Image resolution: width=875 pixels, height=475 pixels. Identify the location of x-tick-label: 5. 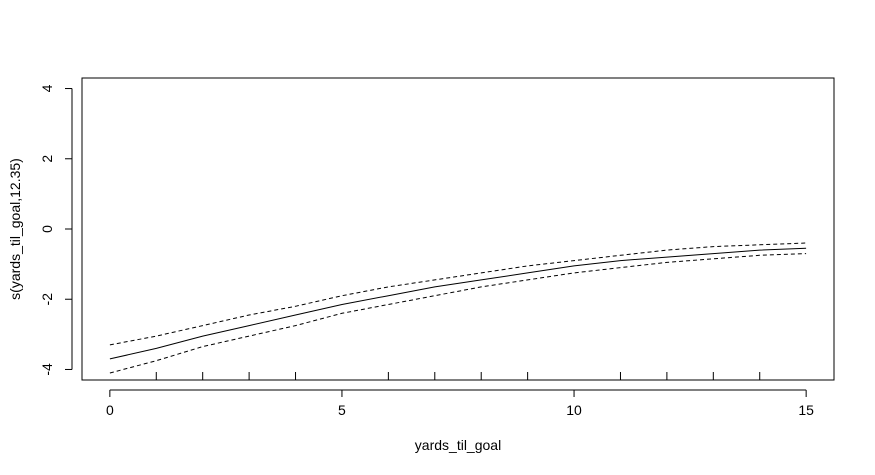
(342, 410).